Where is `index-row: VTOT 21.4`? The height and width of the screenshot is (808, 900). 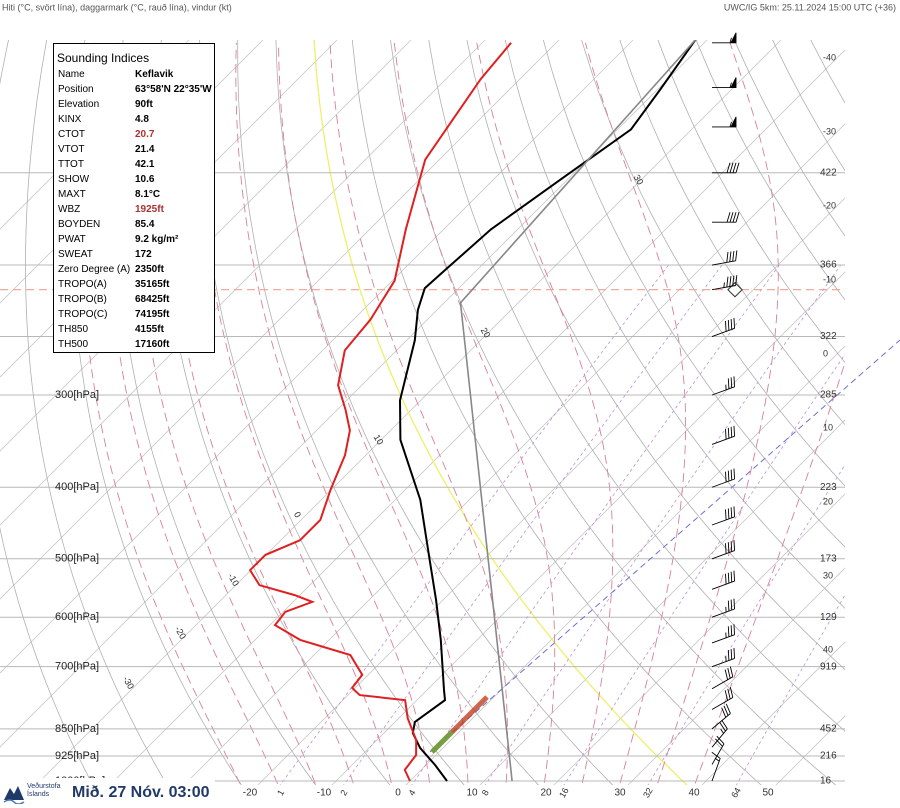 index-row: VTOT 21.4 is located at coordinates (135, 149).